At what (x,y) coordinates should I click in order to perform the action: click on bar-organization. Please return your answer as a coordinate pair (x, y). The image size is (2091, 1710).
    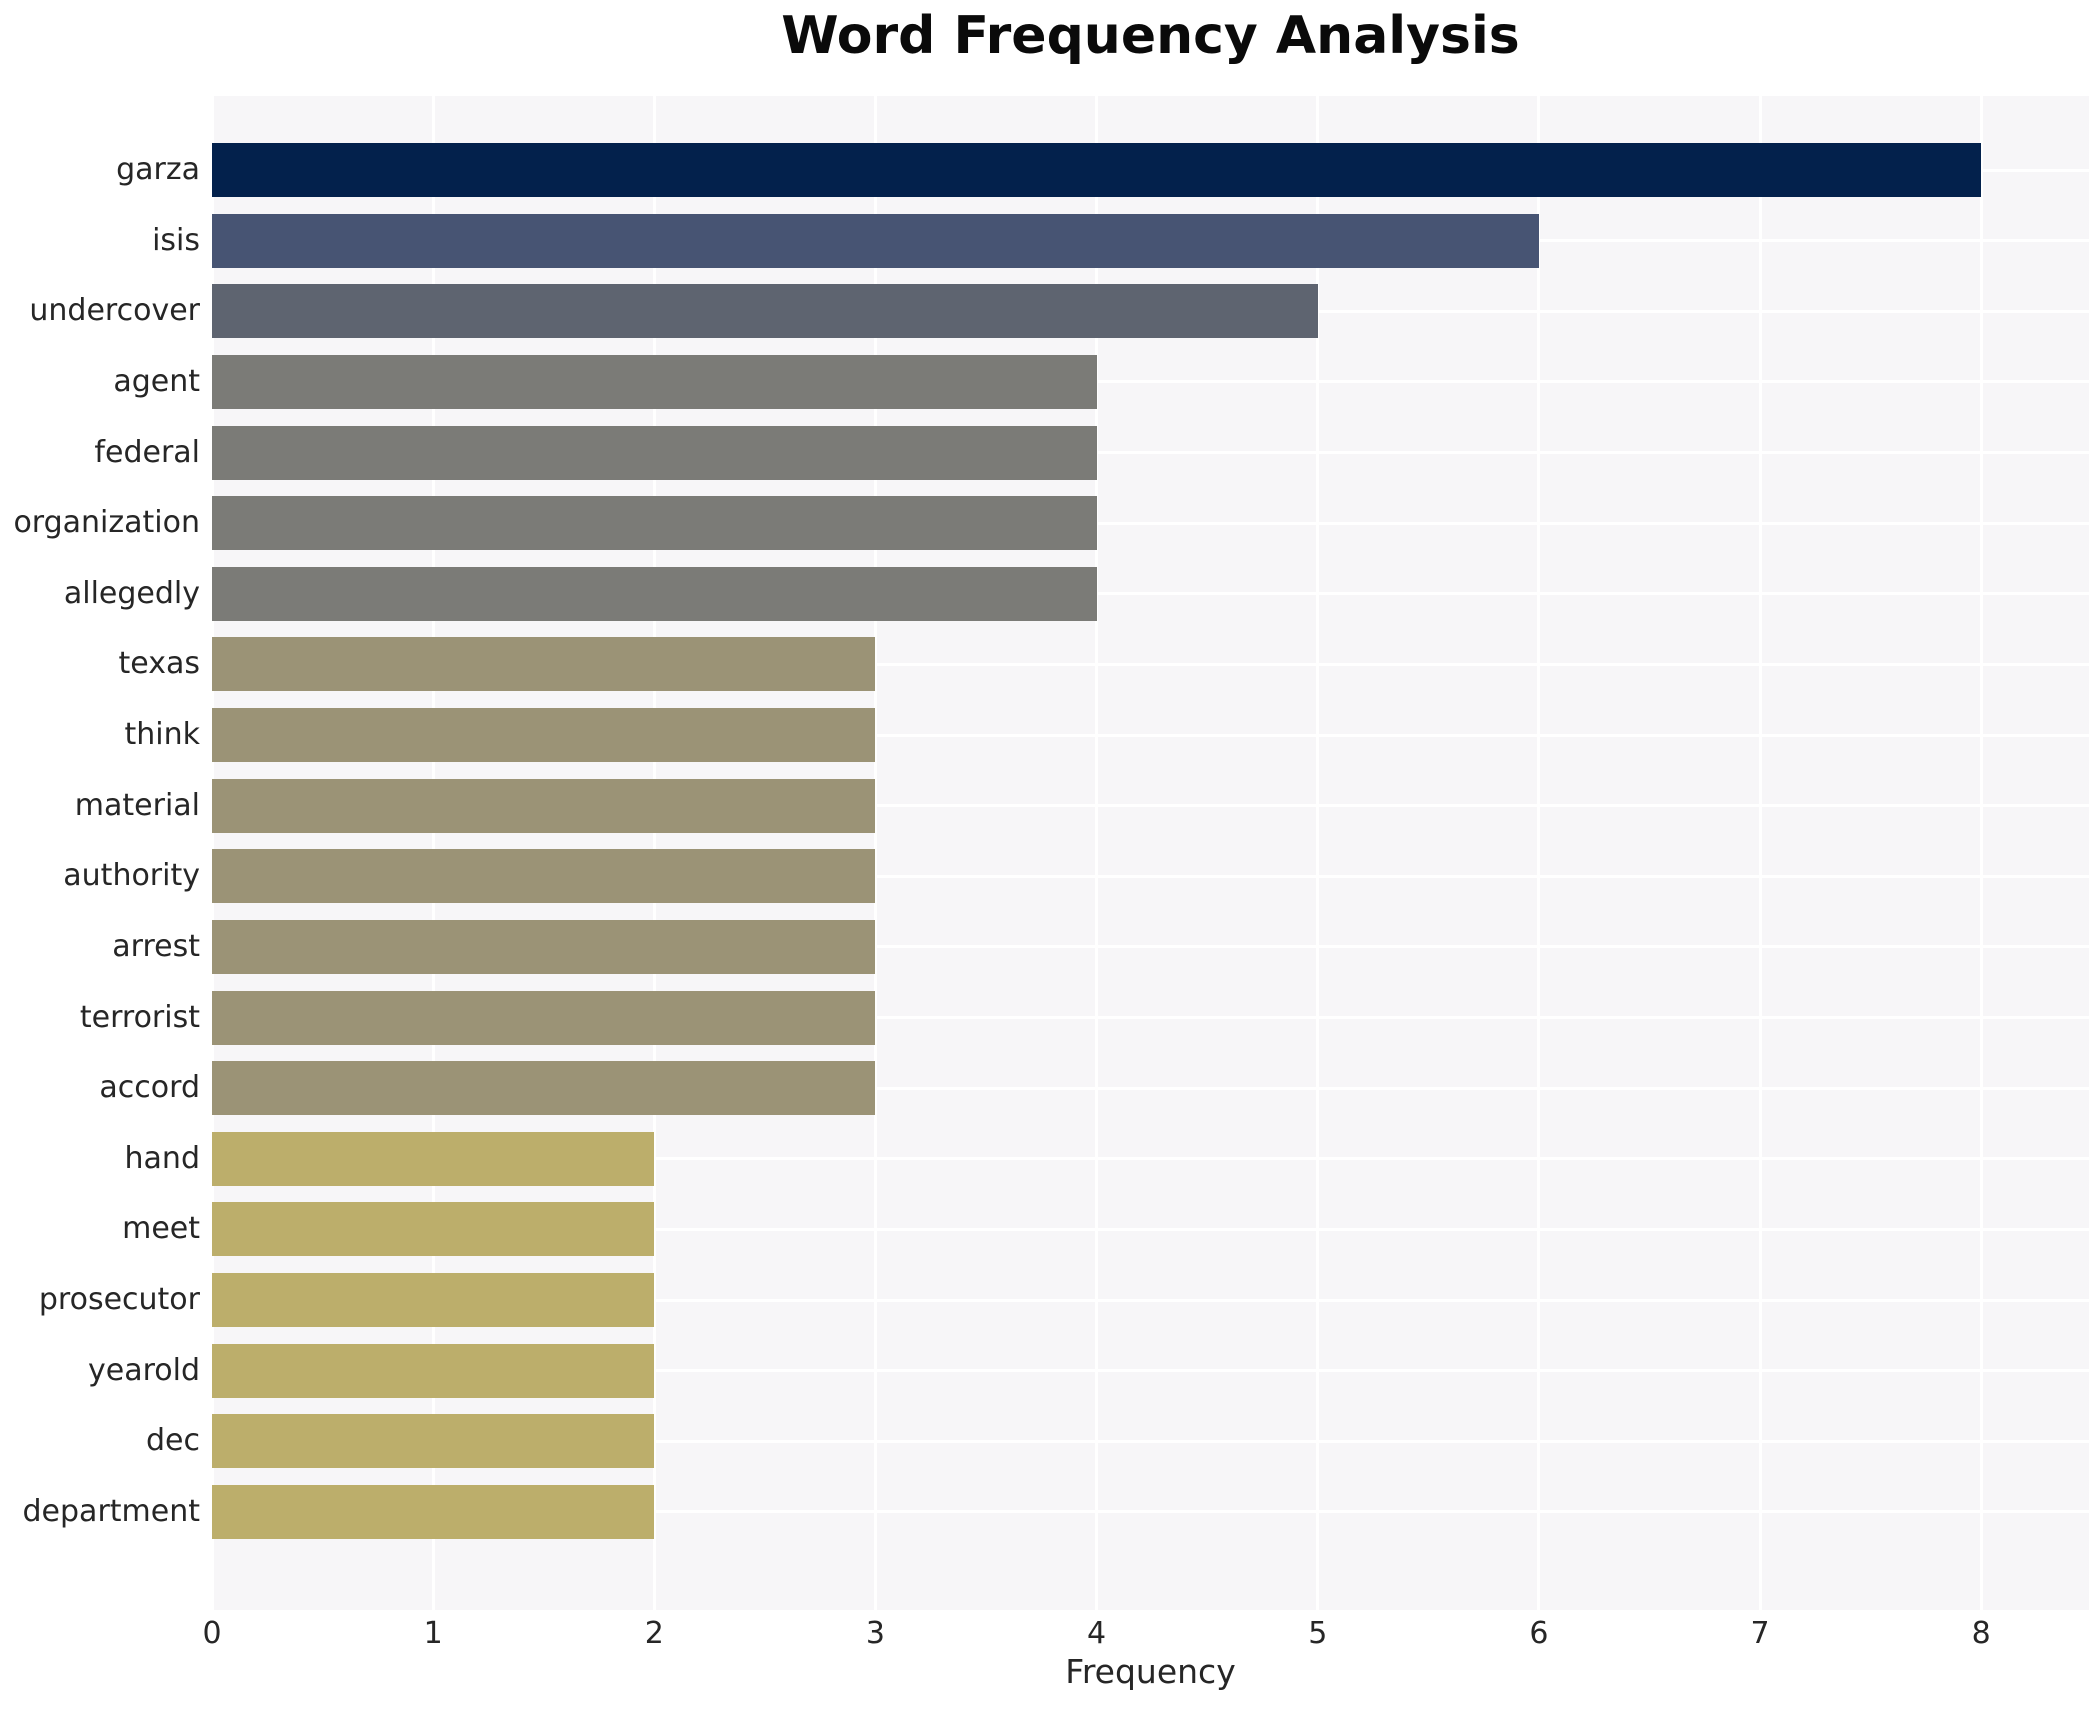
    Looking at the image, I should click on (654, 523).